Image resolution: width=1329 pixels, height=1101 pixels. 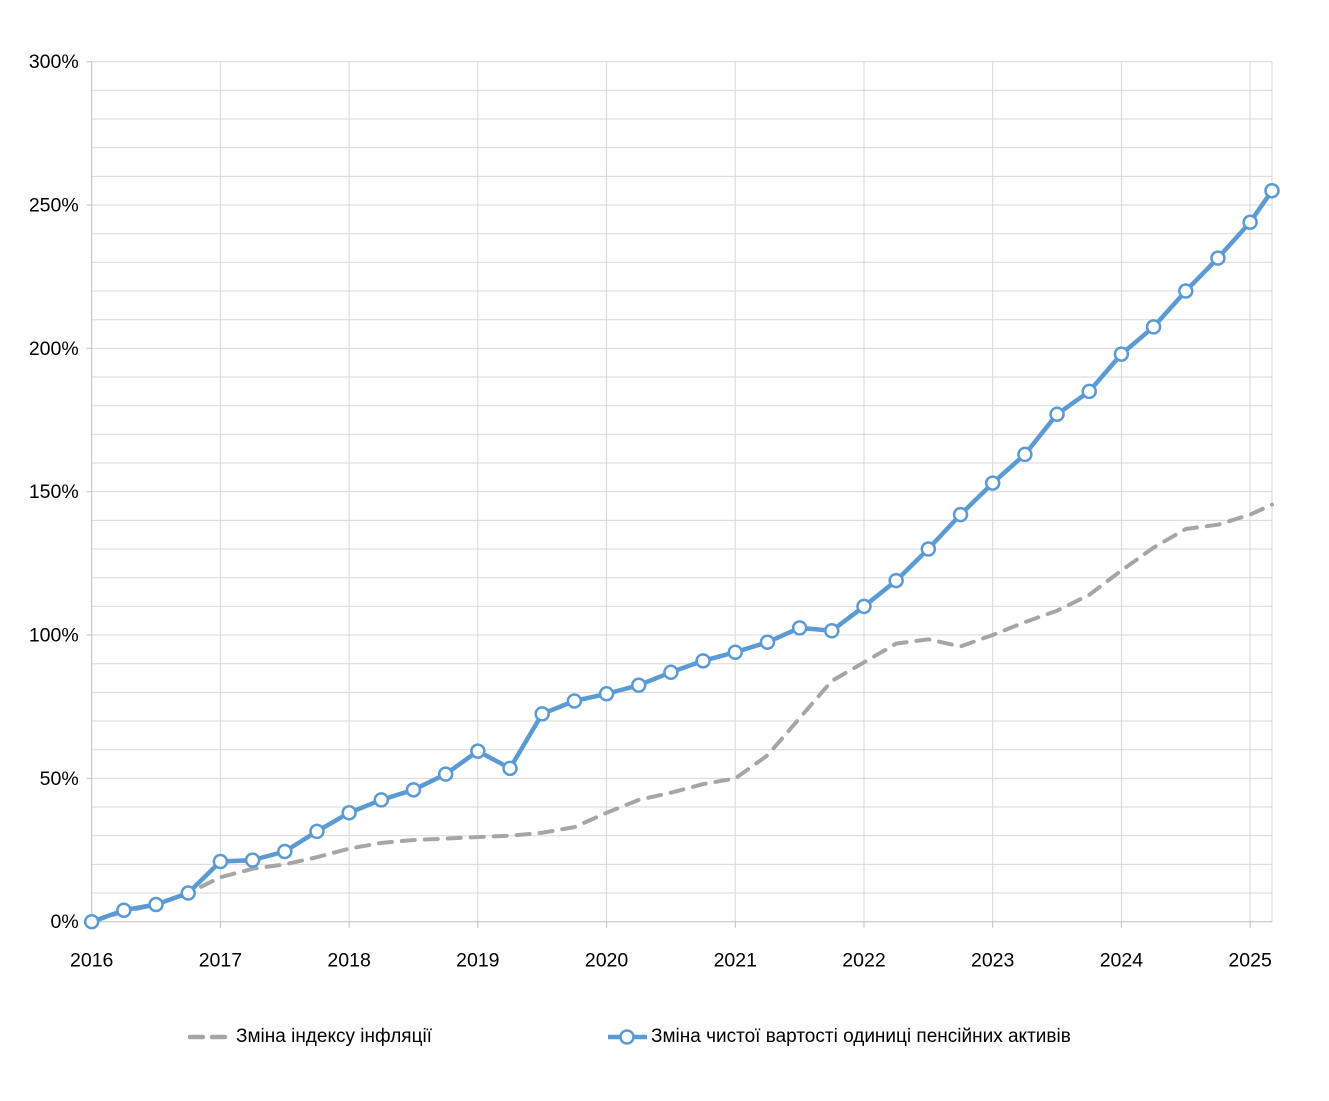 What do you see at coordinates (59, 779) in the screenshot?
I see `y-tick-label: 50%` at bounding box center [59, 779].